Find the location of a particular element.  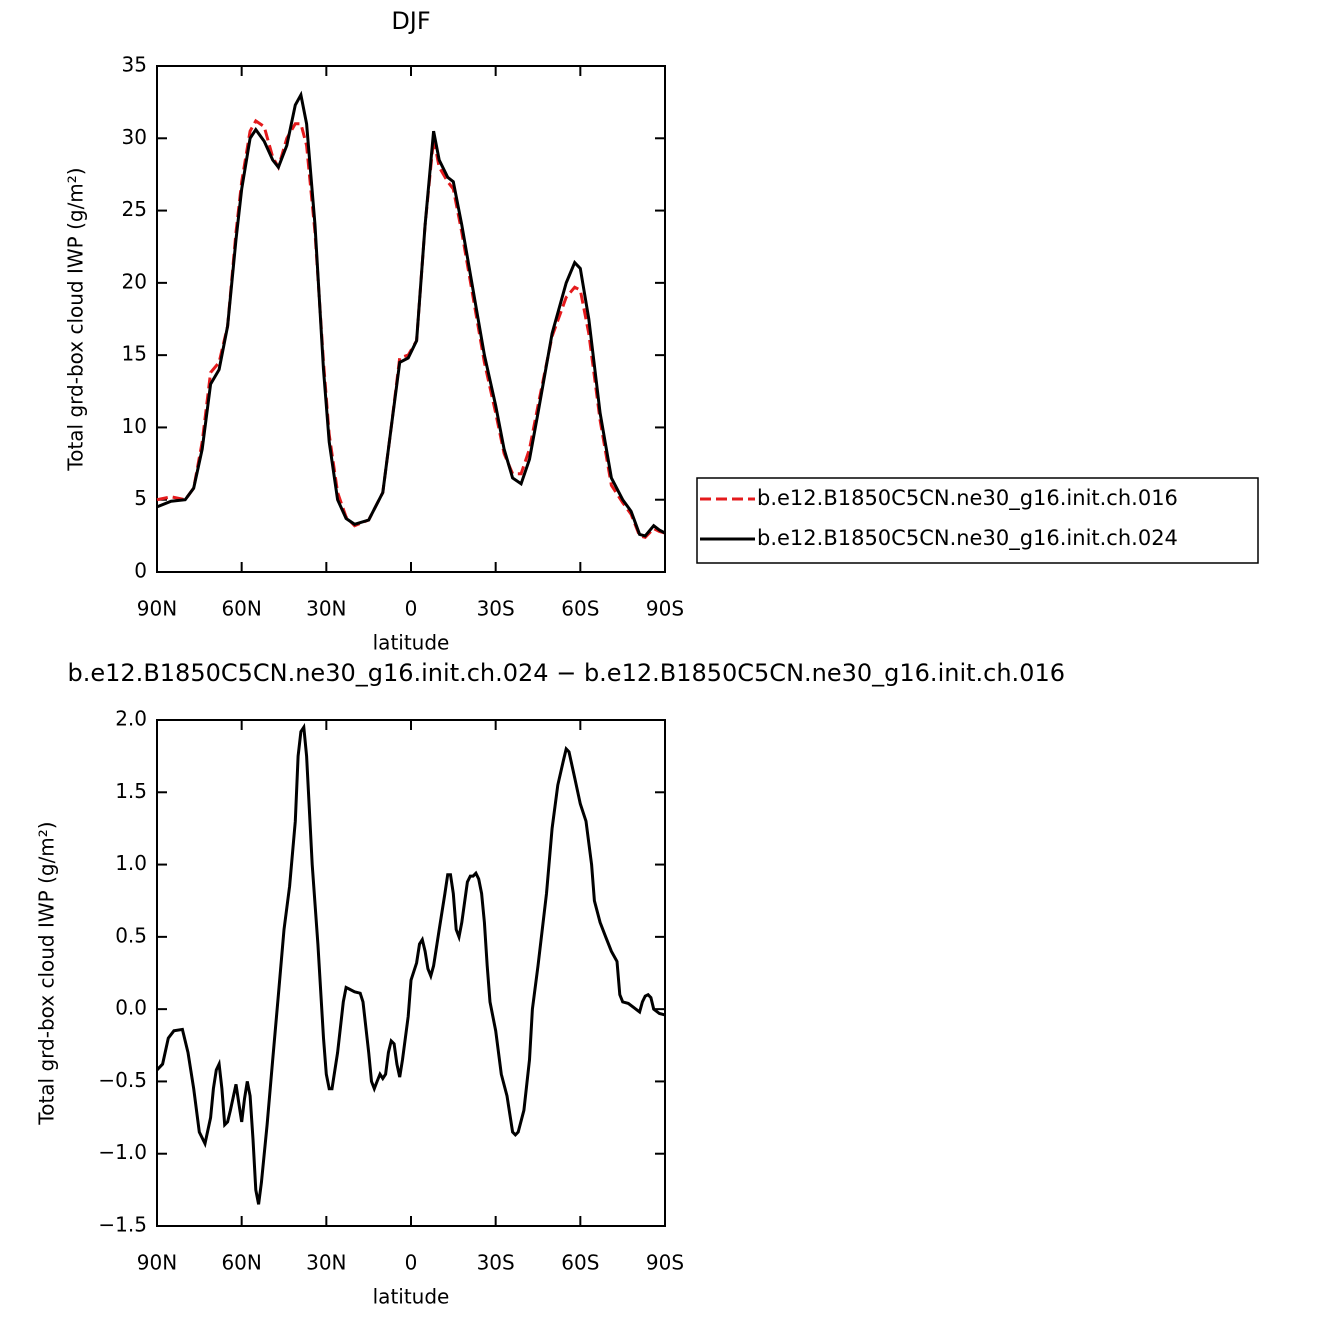

chart-title: DJF is located at coordinates (410, 21).